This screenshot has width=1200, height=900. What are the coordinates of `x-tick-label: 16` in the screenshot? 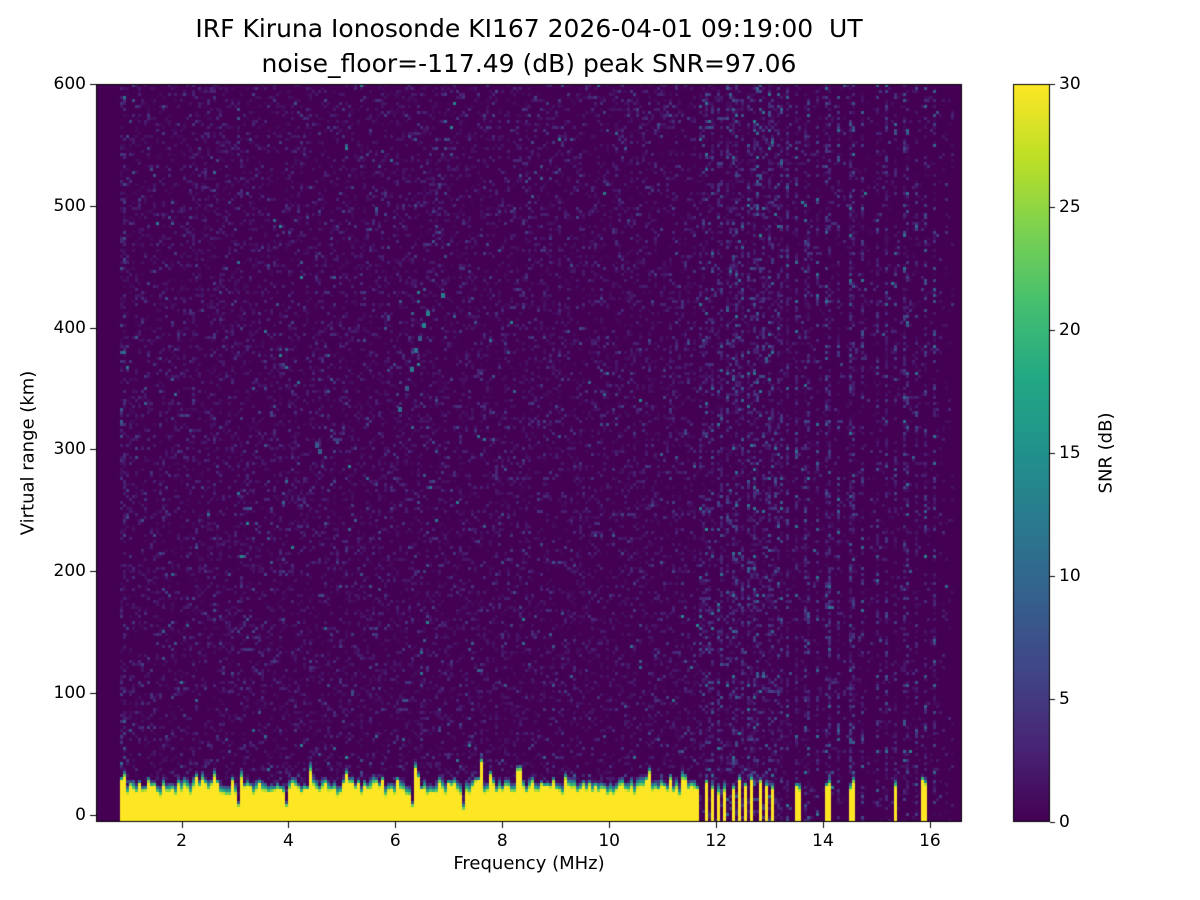 It's located at (930, 841).